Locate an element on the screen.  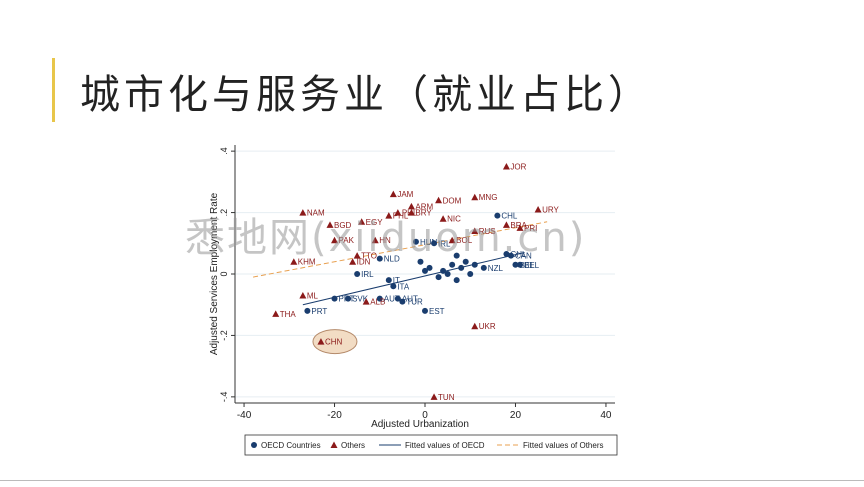
y-tick-label: .4 is located at coordinates (224, 151).